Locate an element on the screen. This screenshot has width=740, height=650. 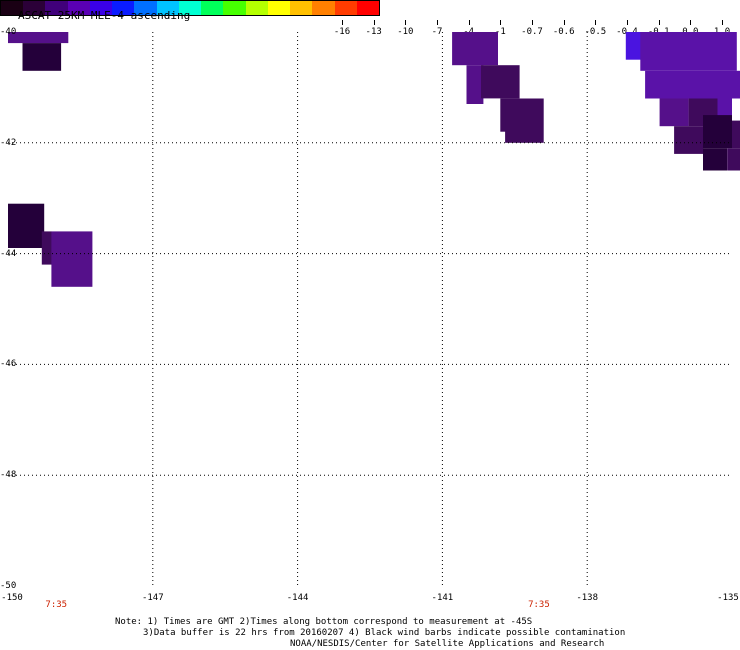
latitude-label: -50 is located at coordinates (8, 586).